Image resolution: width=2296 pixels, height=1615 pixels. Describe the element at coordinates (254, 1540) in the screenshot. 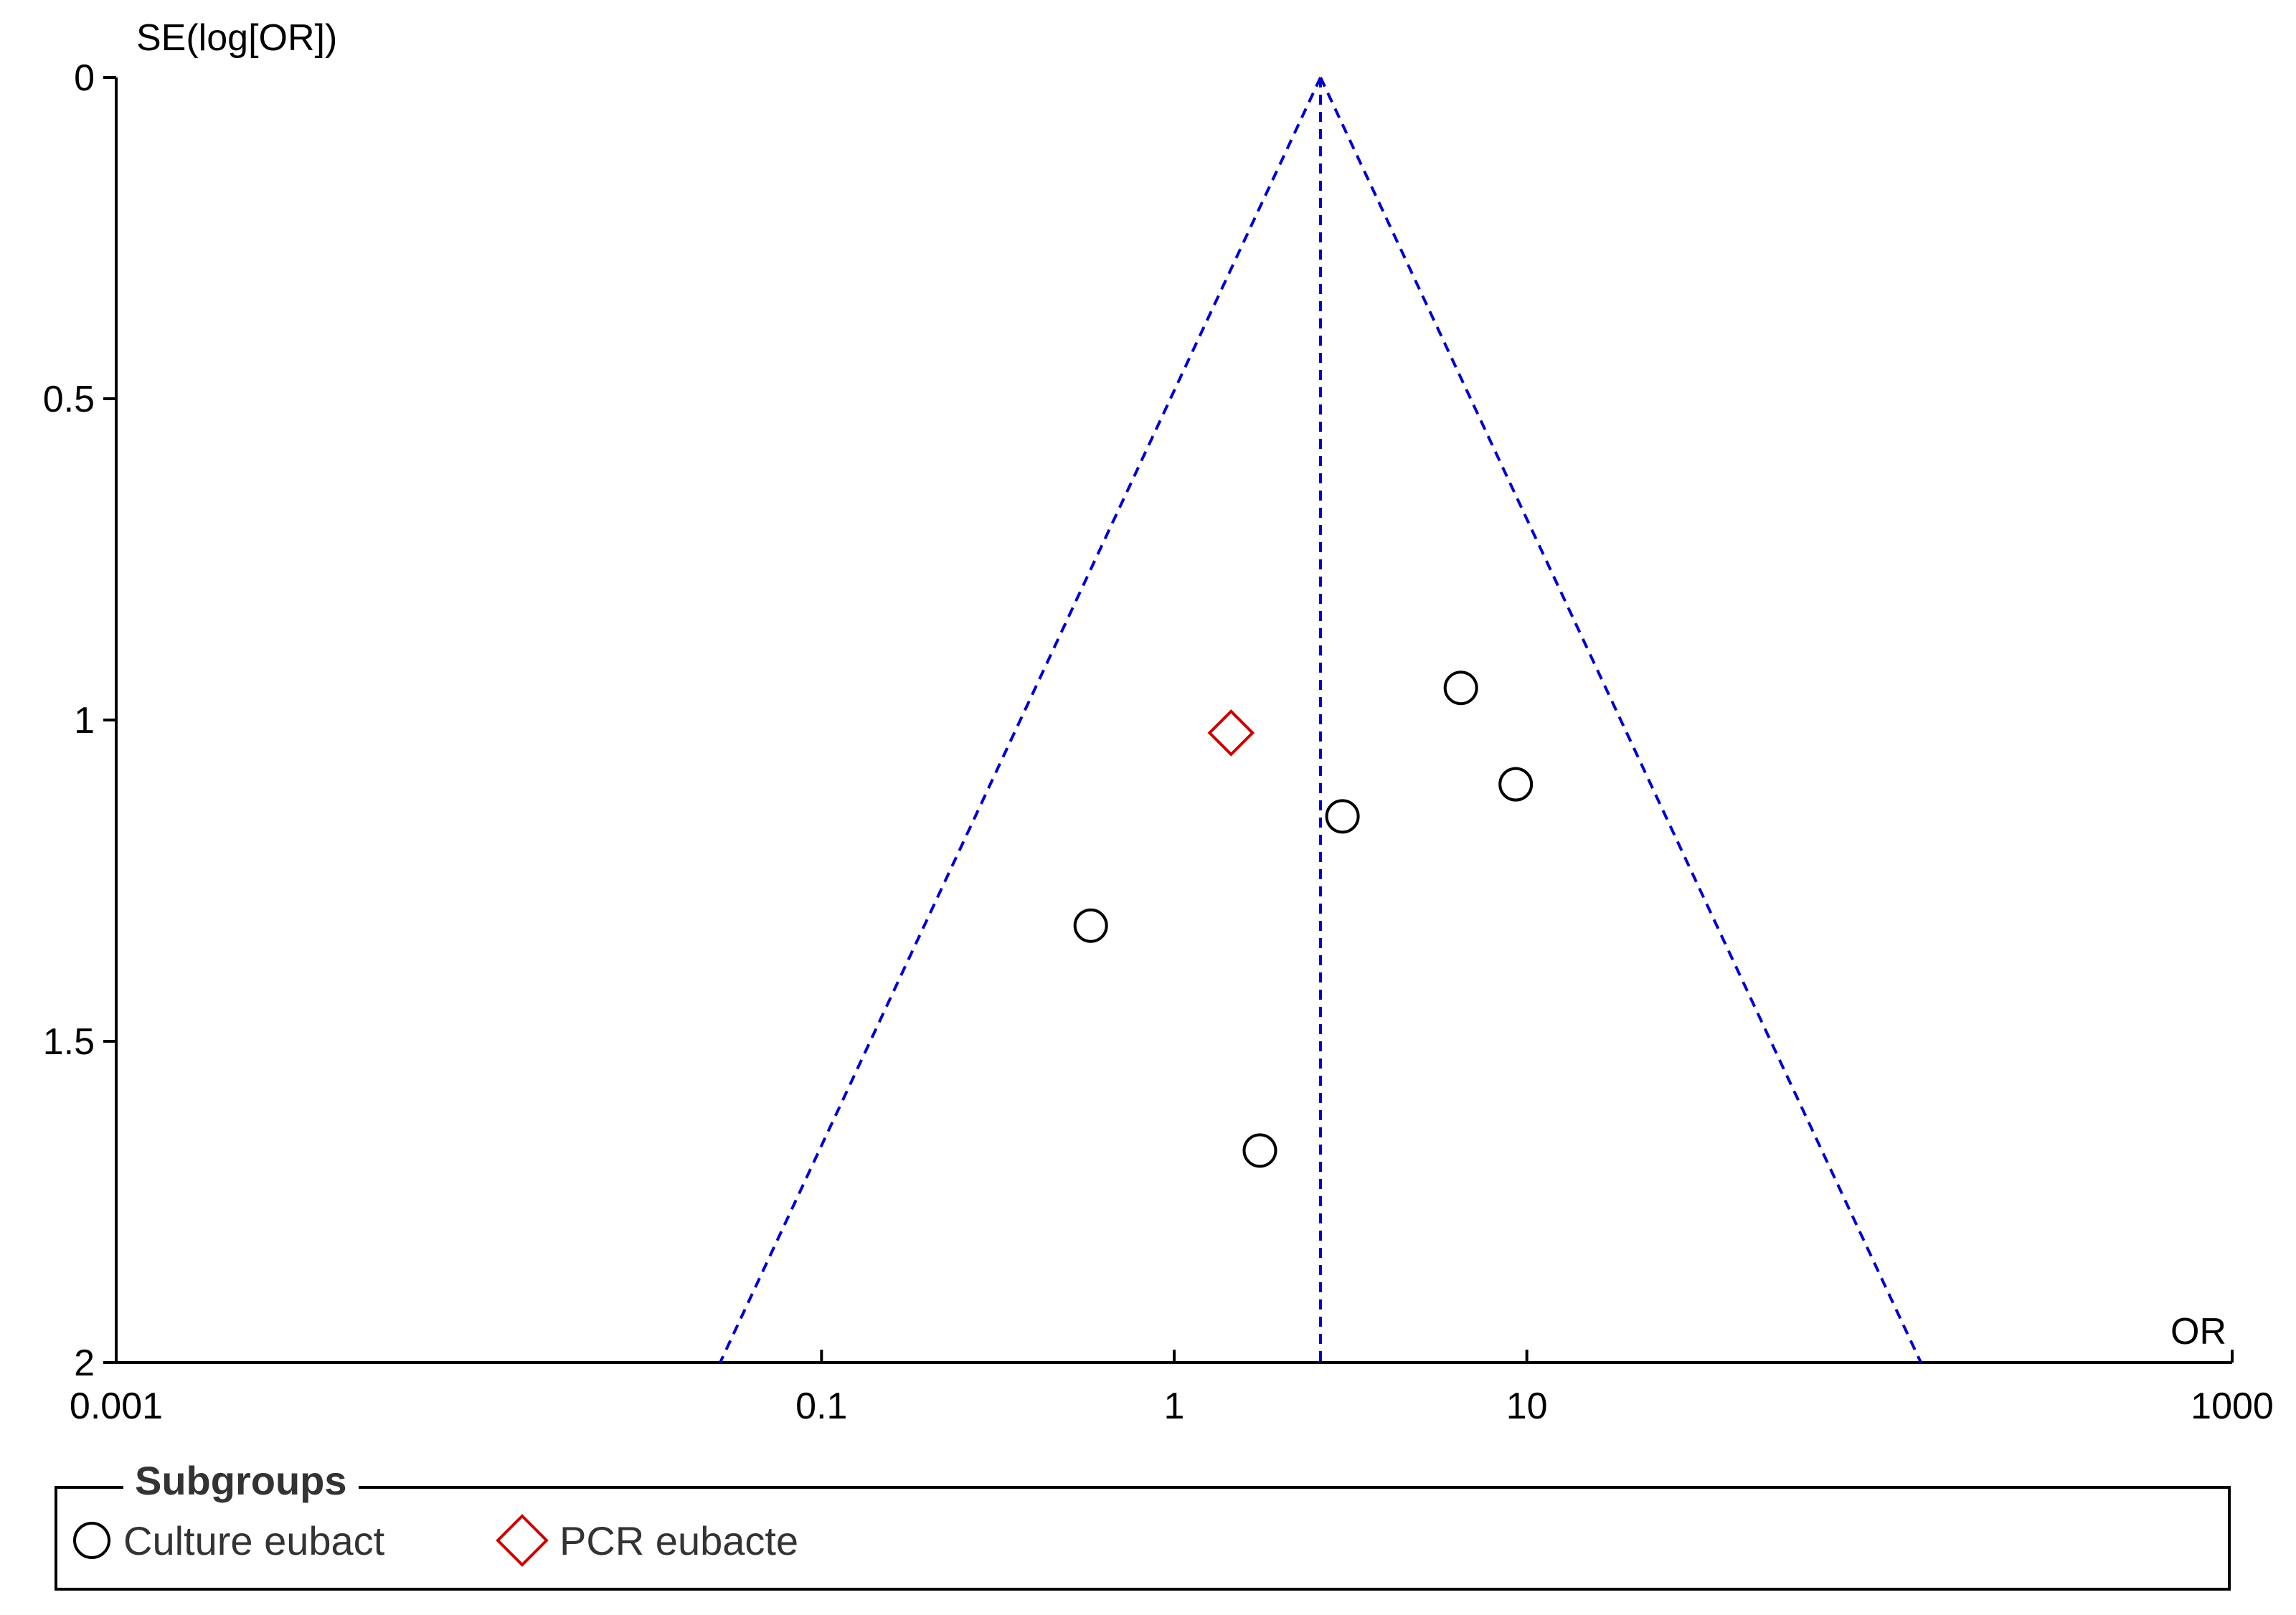

I see `legend-label-culture: Culture eubact` at that location.